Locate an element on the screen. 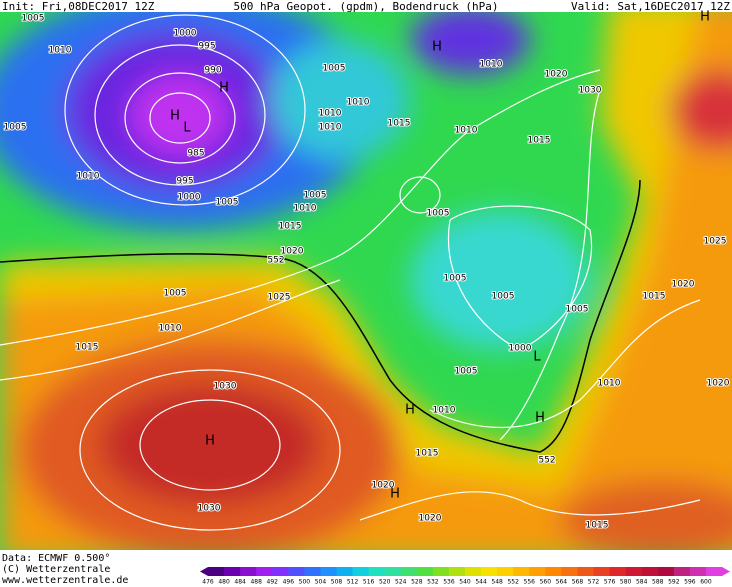 Image resolution: width=732 pixels, height=587 pixels. scale-label: 476 is located at coordinates (208, 582).